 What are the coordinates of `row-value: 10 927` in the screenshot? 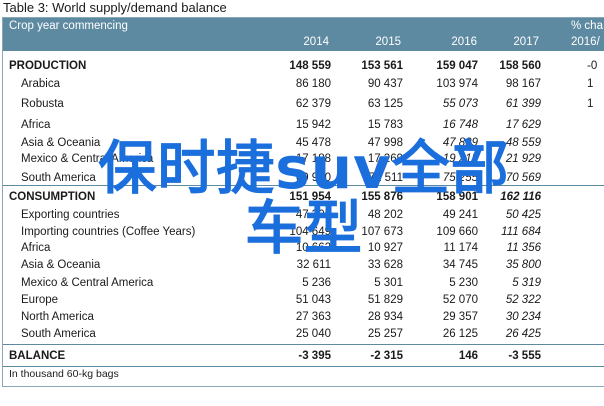 It's located at (385, 248).